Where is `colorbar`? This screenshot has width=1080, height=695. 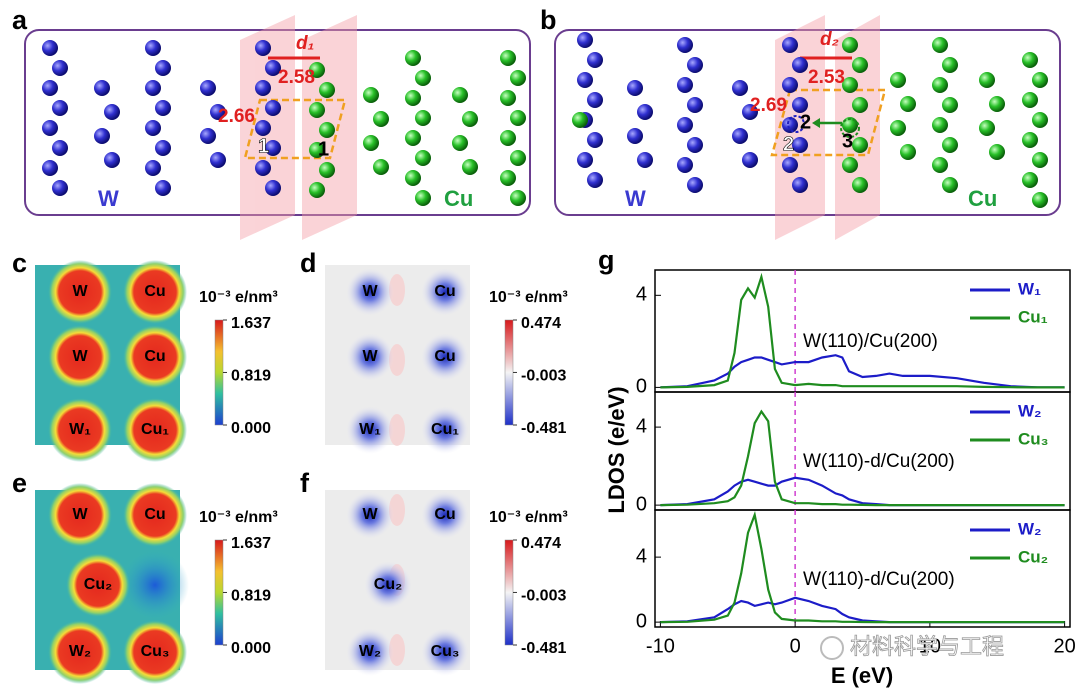
colorbar is located at coordinates (219, 372).